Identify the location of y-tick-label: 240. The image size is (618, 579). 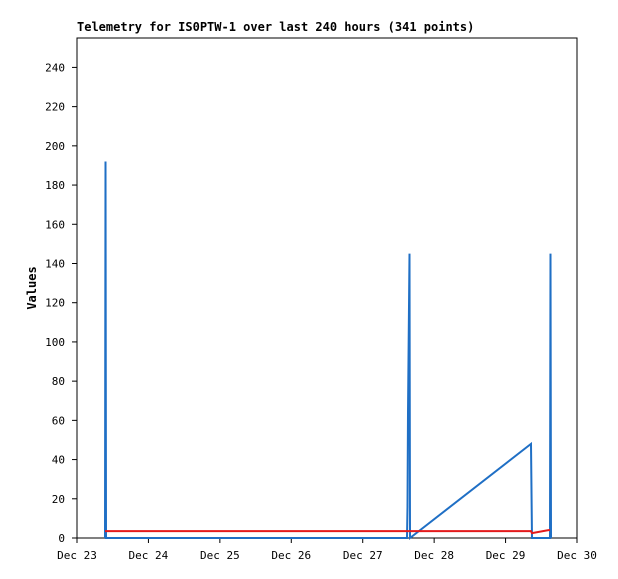
(55, 67).